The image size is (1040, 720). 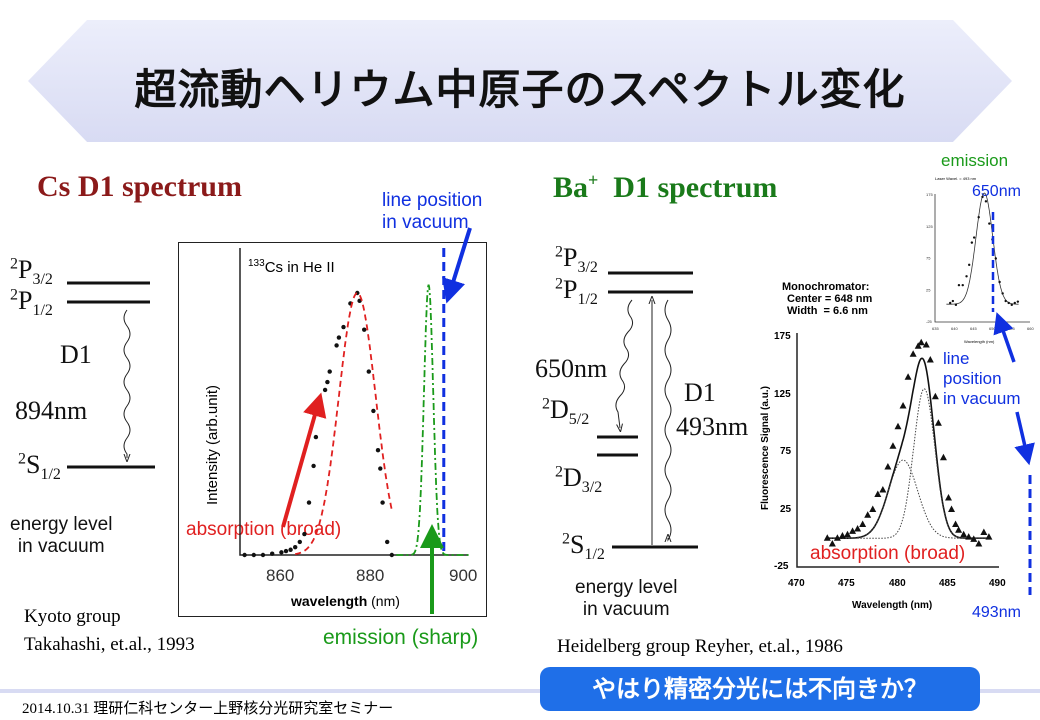 What do you see at coordinates (975, 160) in the screenshot?
I see `ba-emission-label: emission` at bounding box center [975, 160].